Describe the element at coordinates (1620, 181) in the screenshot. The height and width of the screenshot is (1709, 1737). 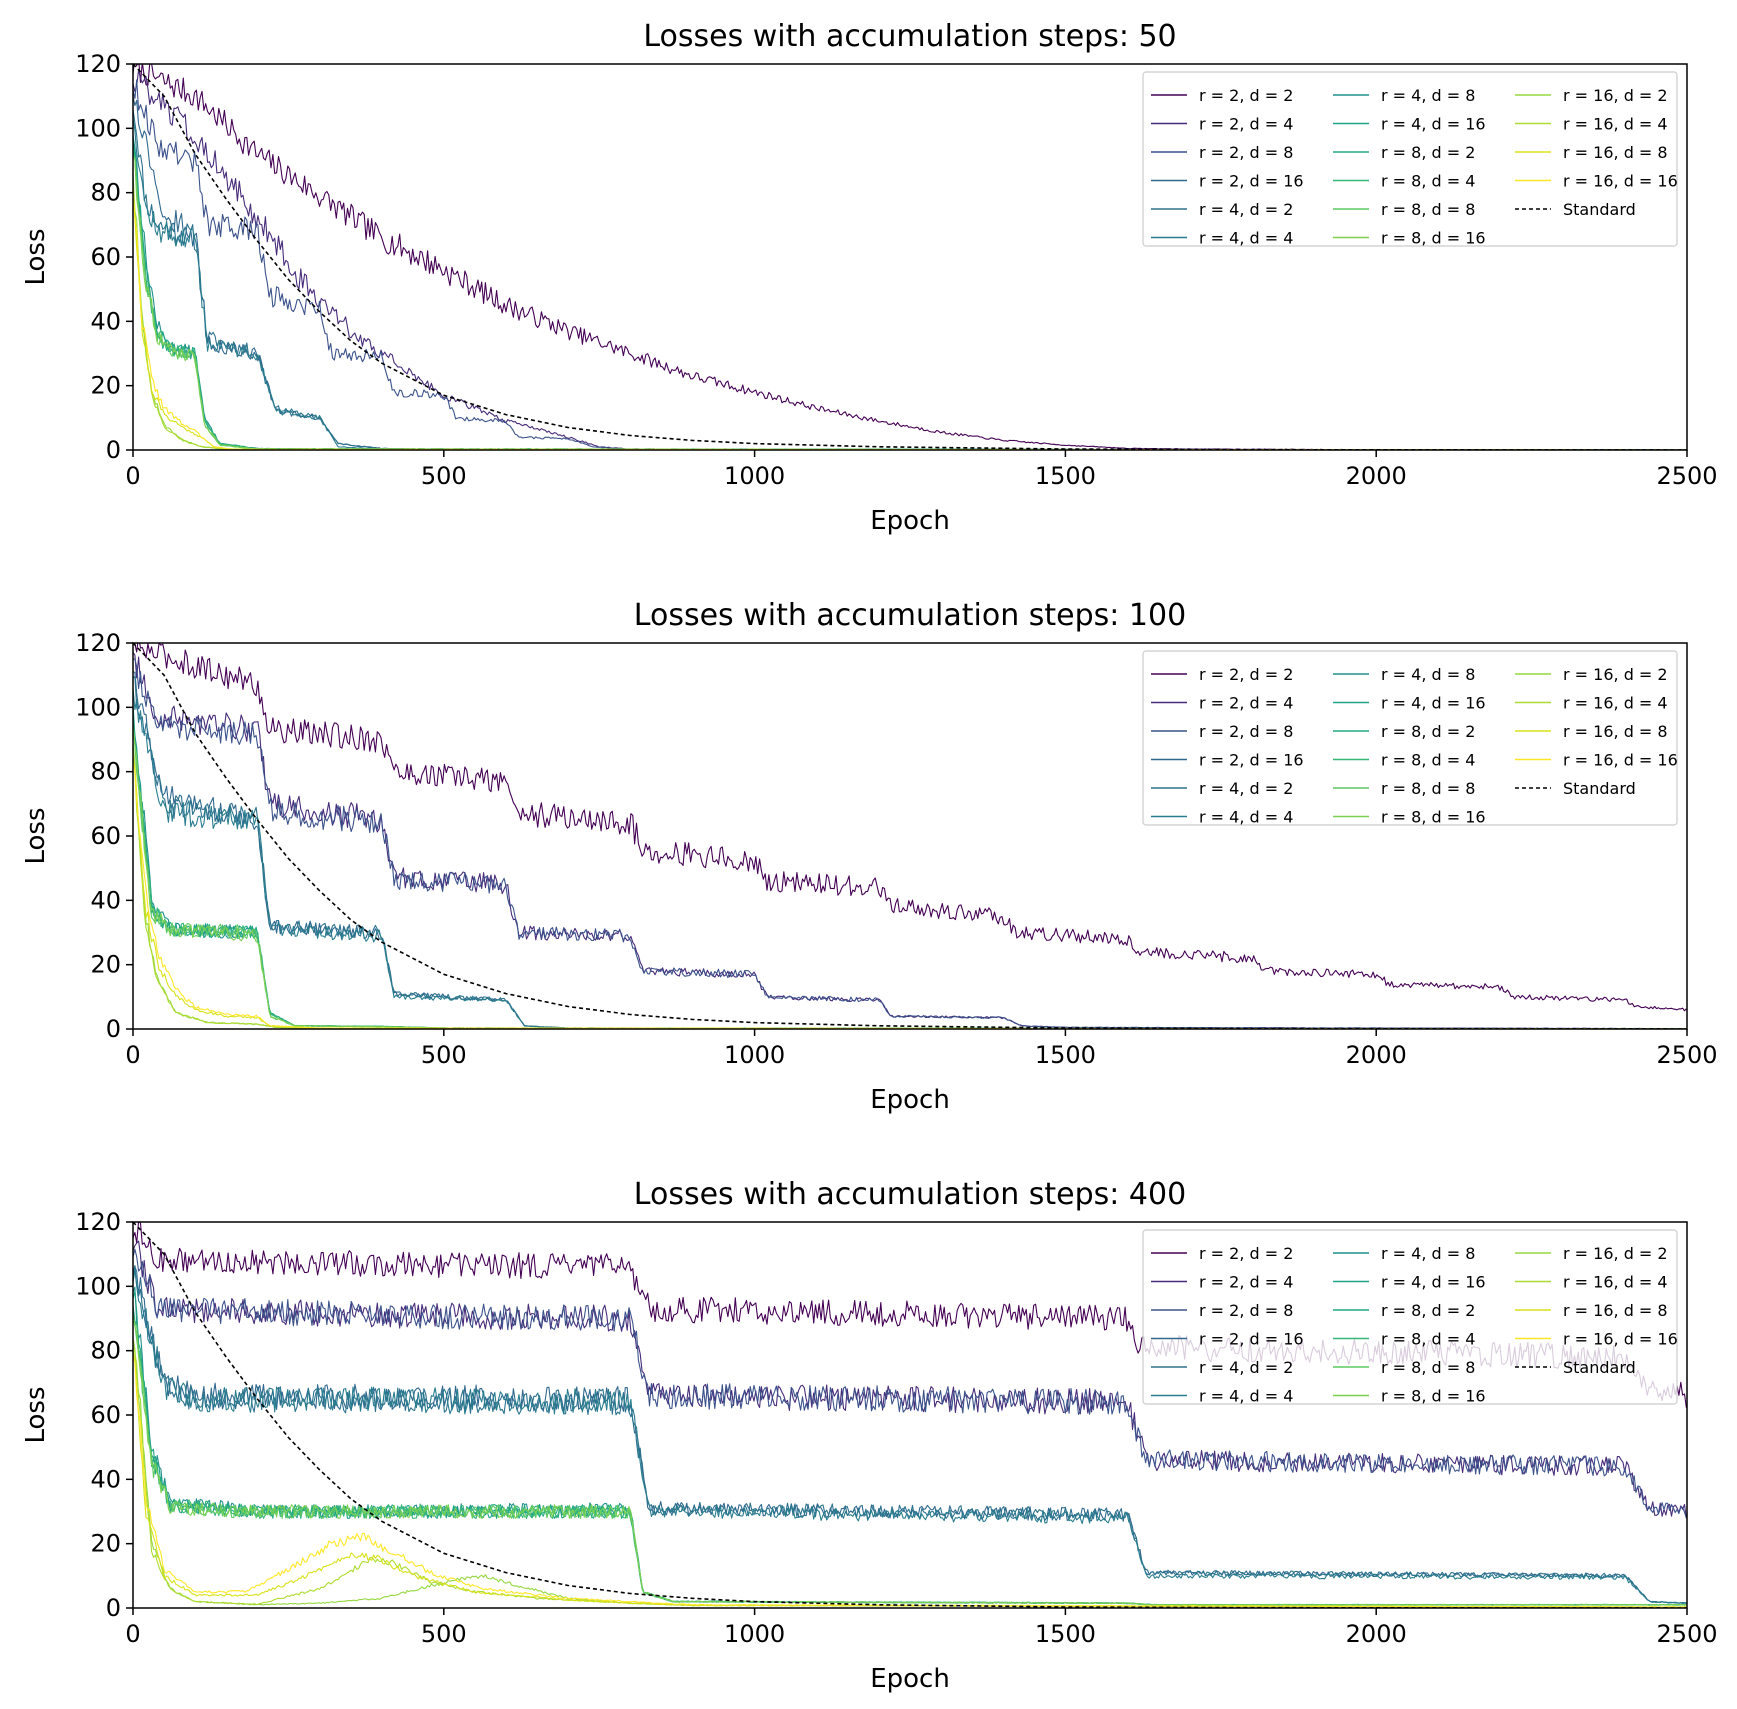
I see `legend-label: r = 16, d = 16` at that location.